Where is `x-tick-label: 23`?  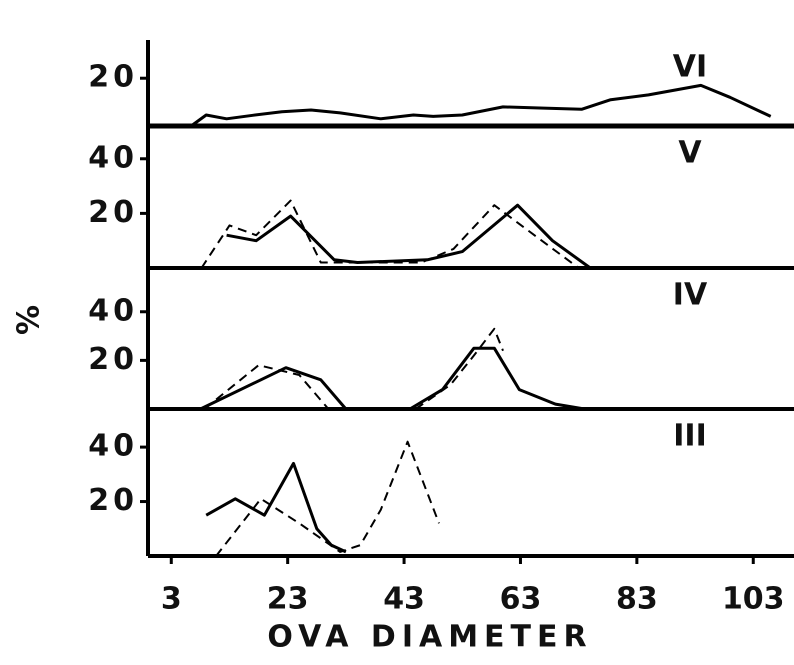
x-tick-label: 23 is located at coordinates (288, 599).